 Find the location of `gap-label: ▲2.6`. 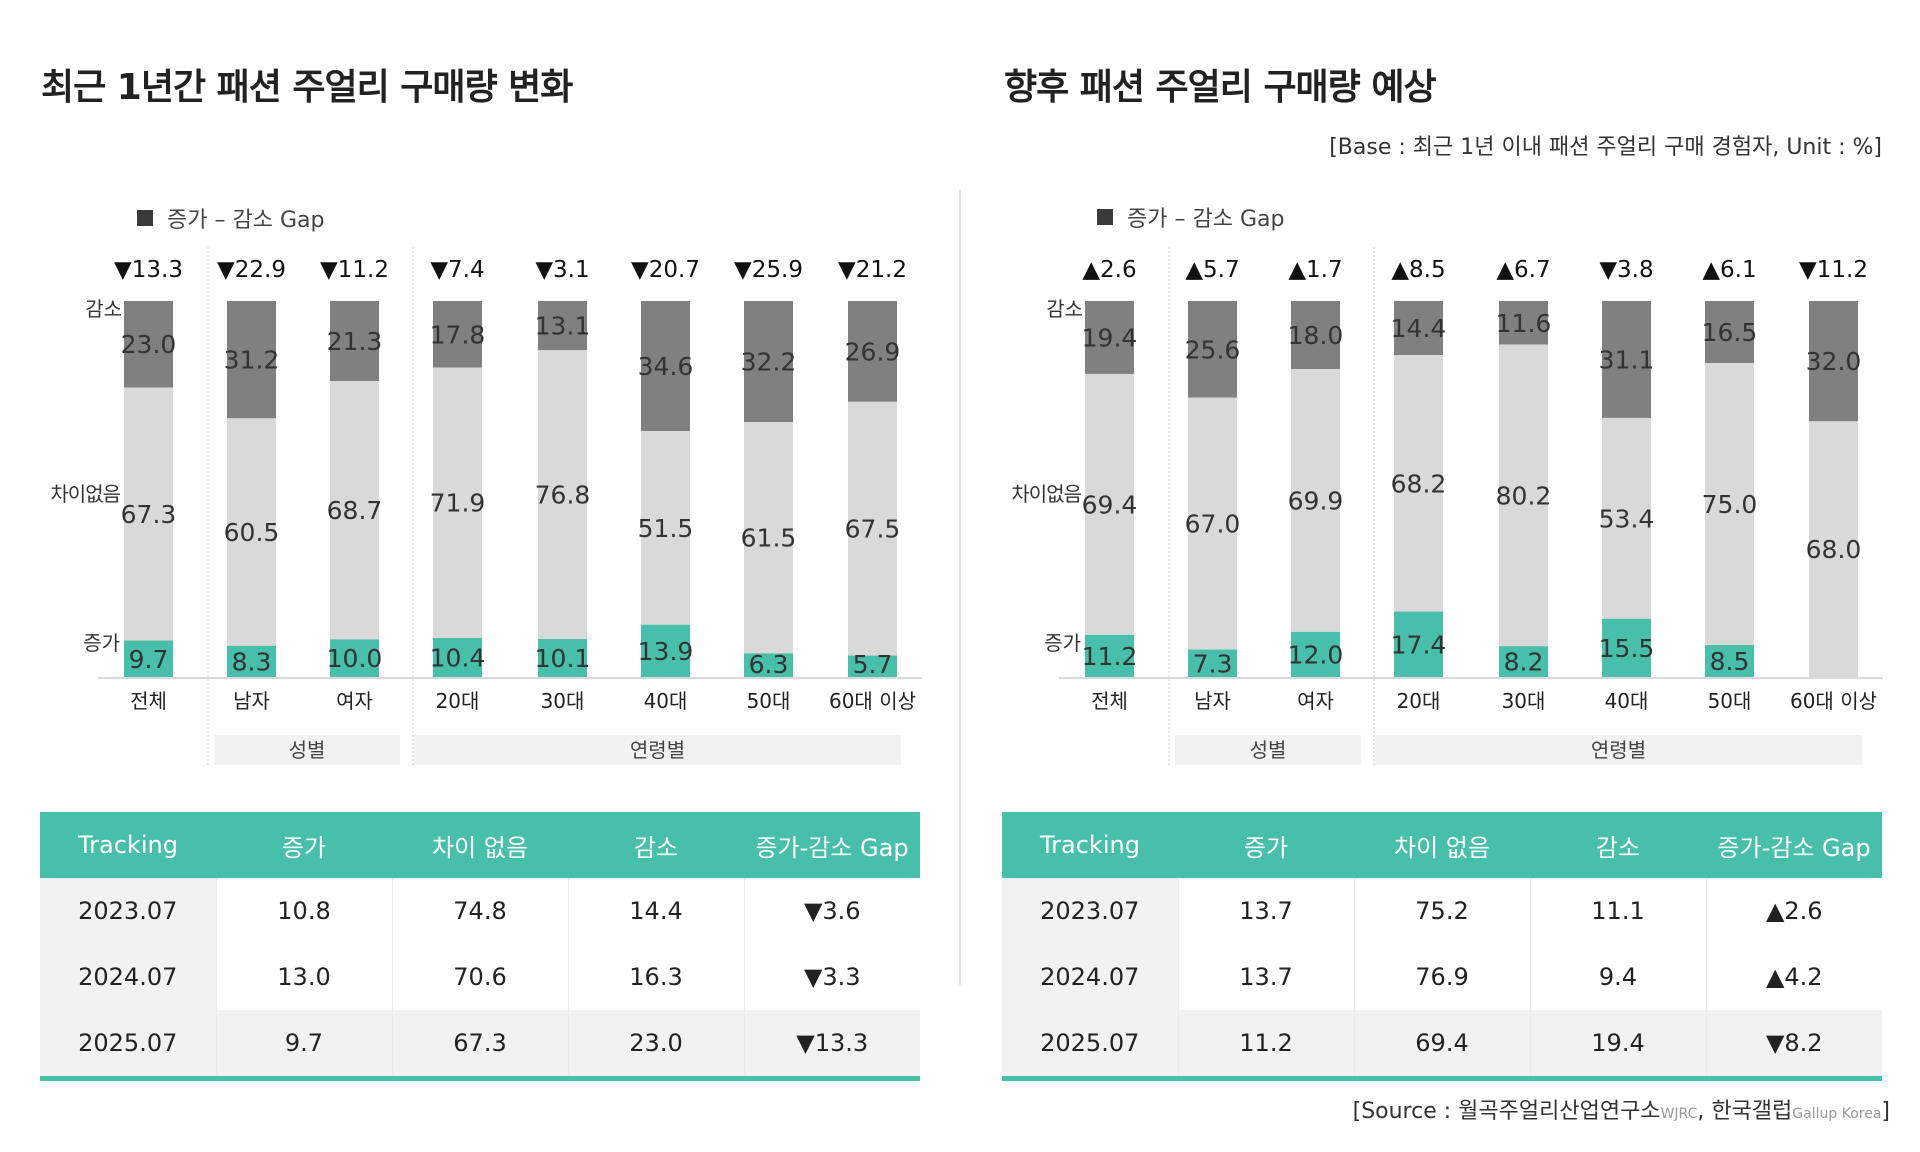

gap-label: ▲2.6 is located at coordinates (1109, 270).